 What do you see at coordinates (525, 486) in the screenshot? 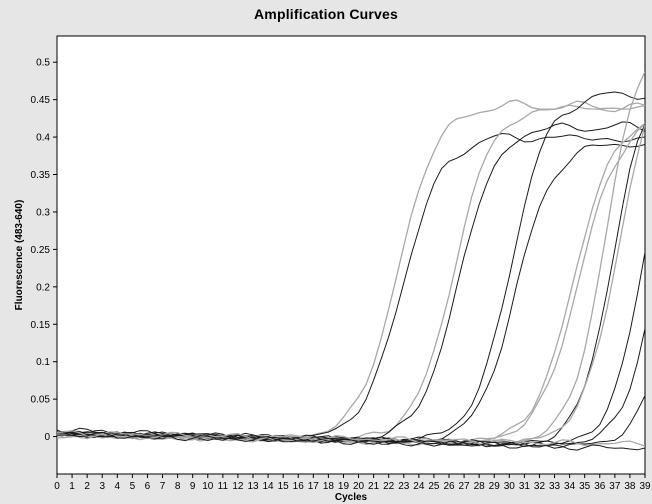
I see `x-tick-label: 31` at bounding box center [525, 486].